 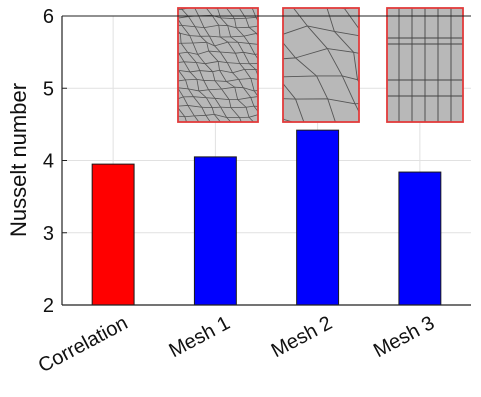 I want to click on mesh-2-polyhedral-coarse-icon, so click(x=315, y=63).